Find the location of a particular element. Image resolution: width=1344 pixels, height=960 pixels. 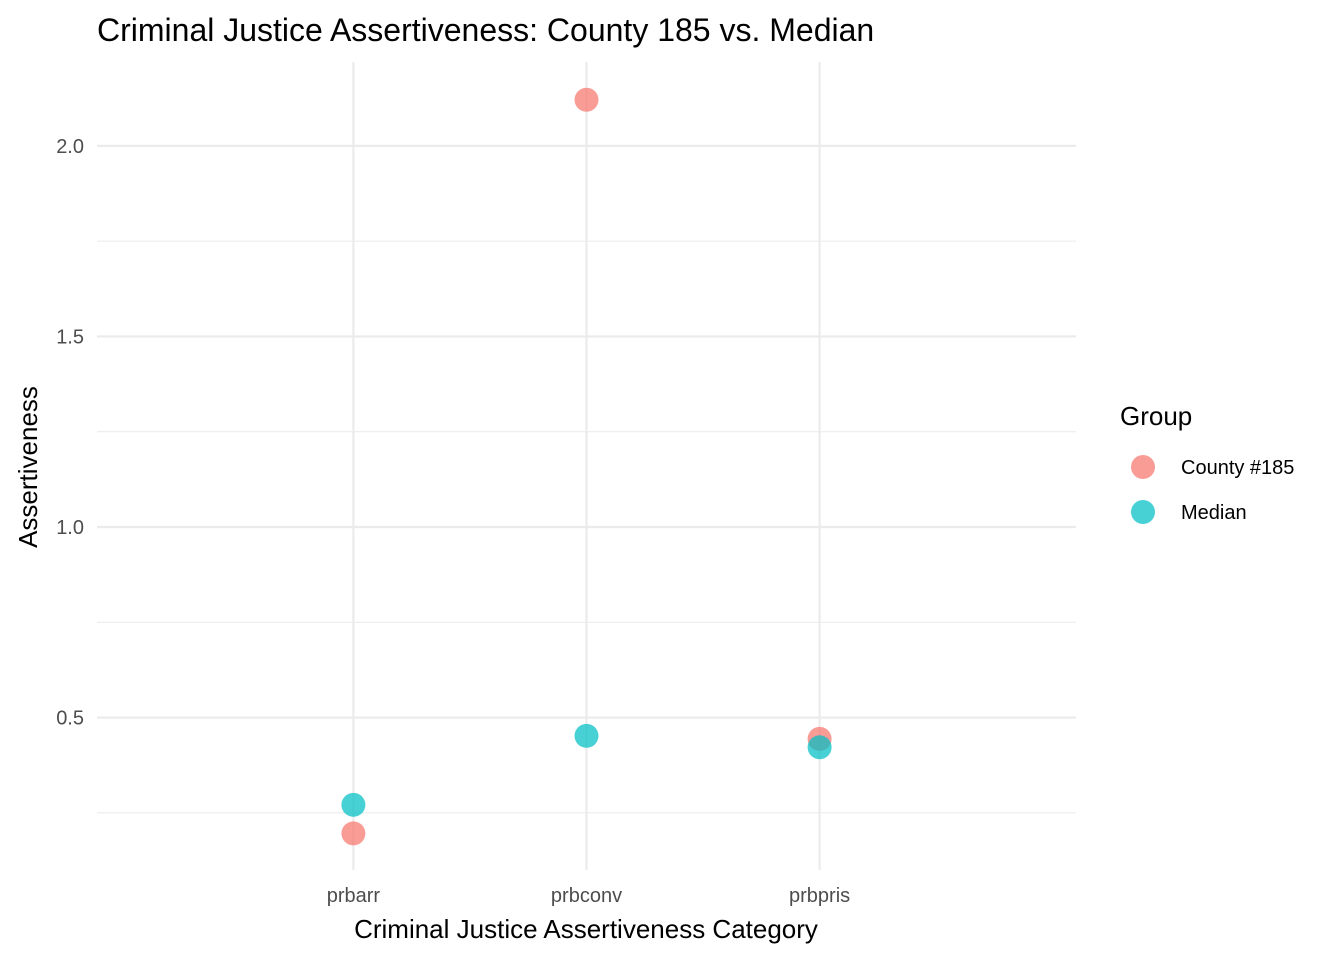

legend-label: County #185 is located at coordinates (1237, 468).